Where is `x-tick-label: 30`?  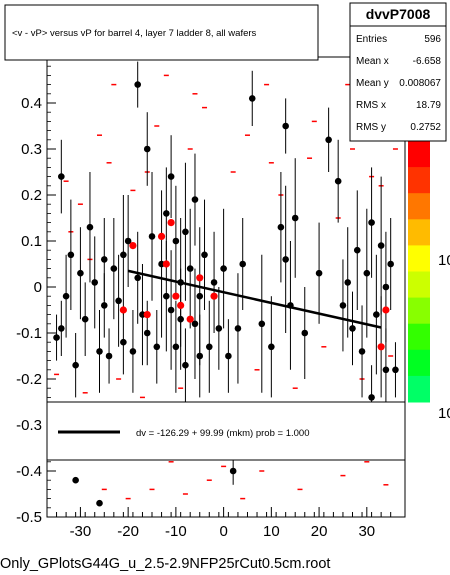
x-tick-label: 30 is located at coordinates (366, 531).